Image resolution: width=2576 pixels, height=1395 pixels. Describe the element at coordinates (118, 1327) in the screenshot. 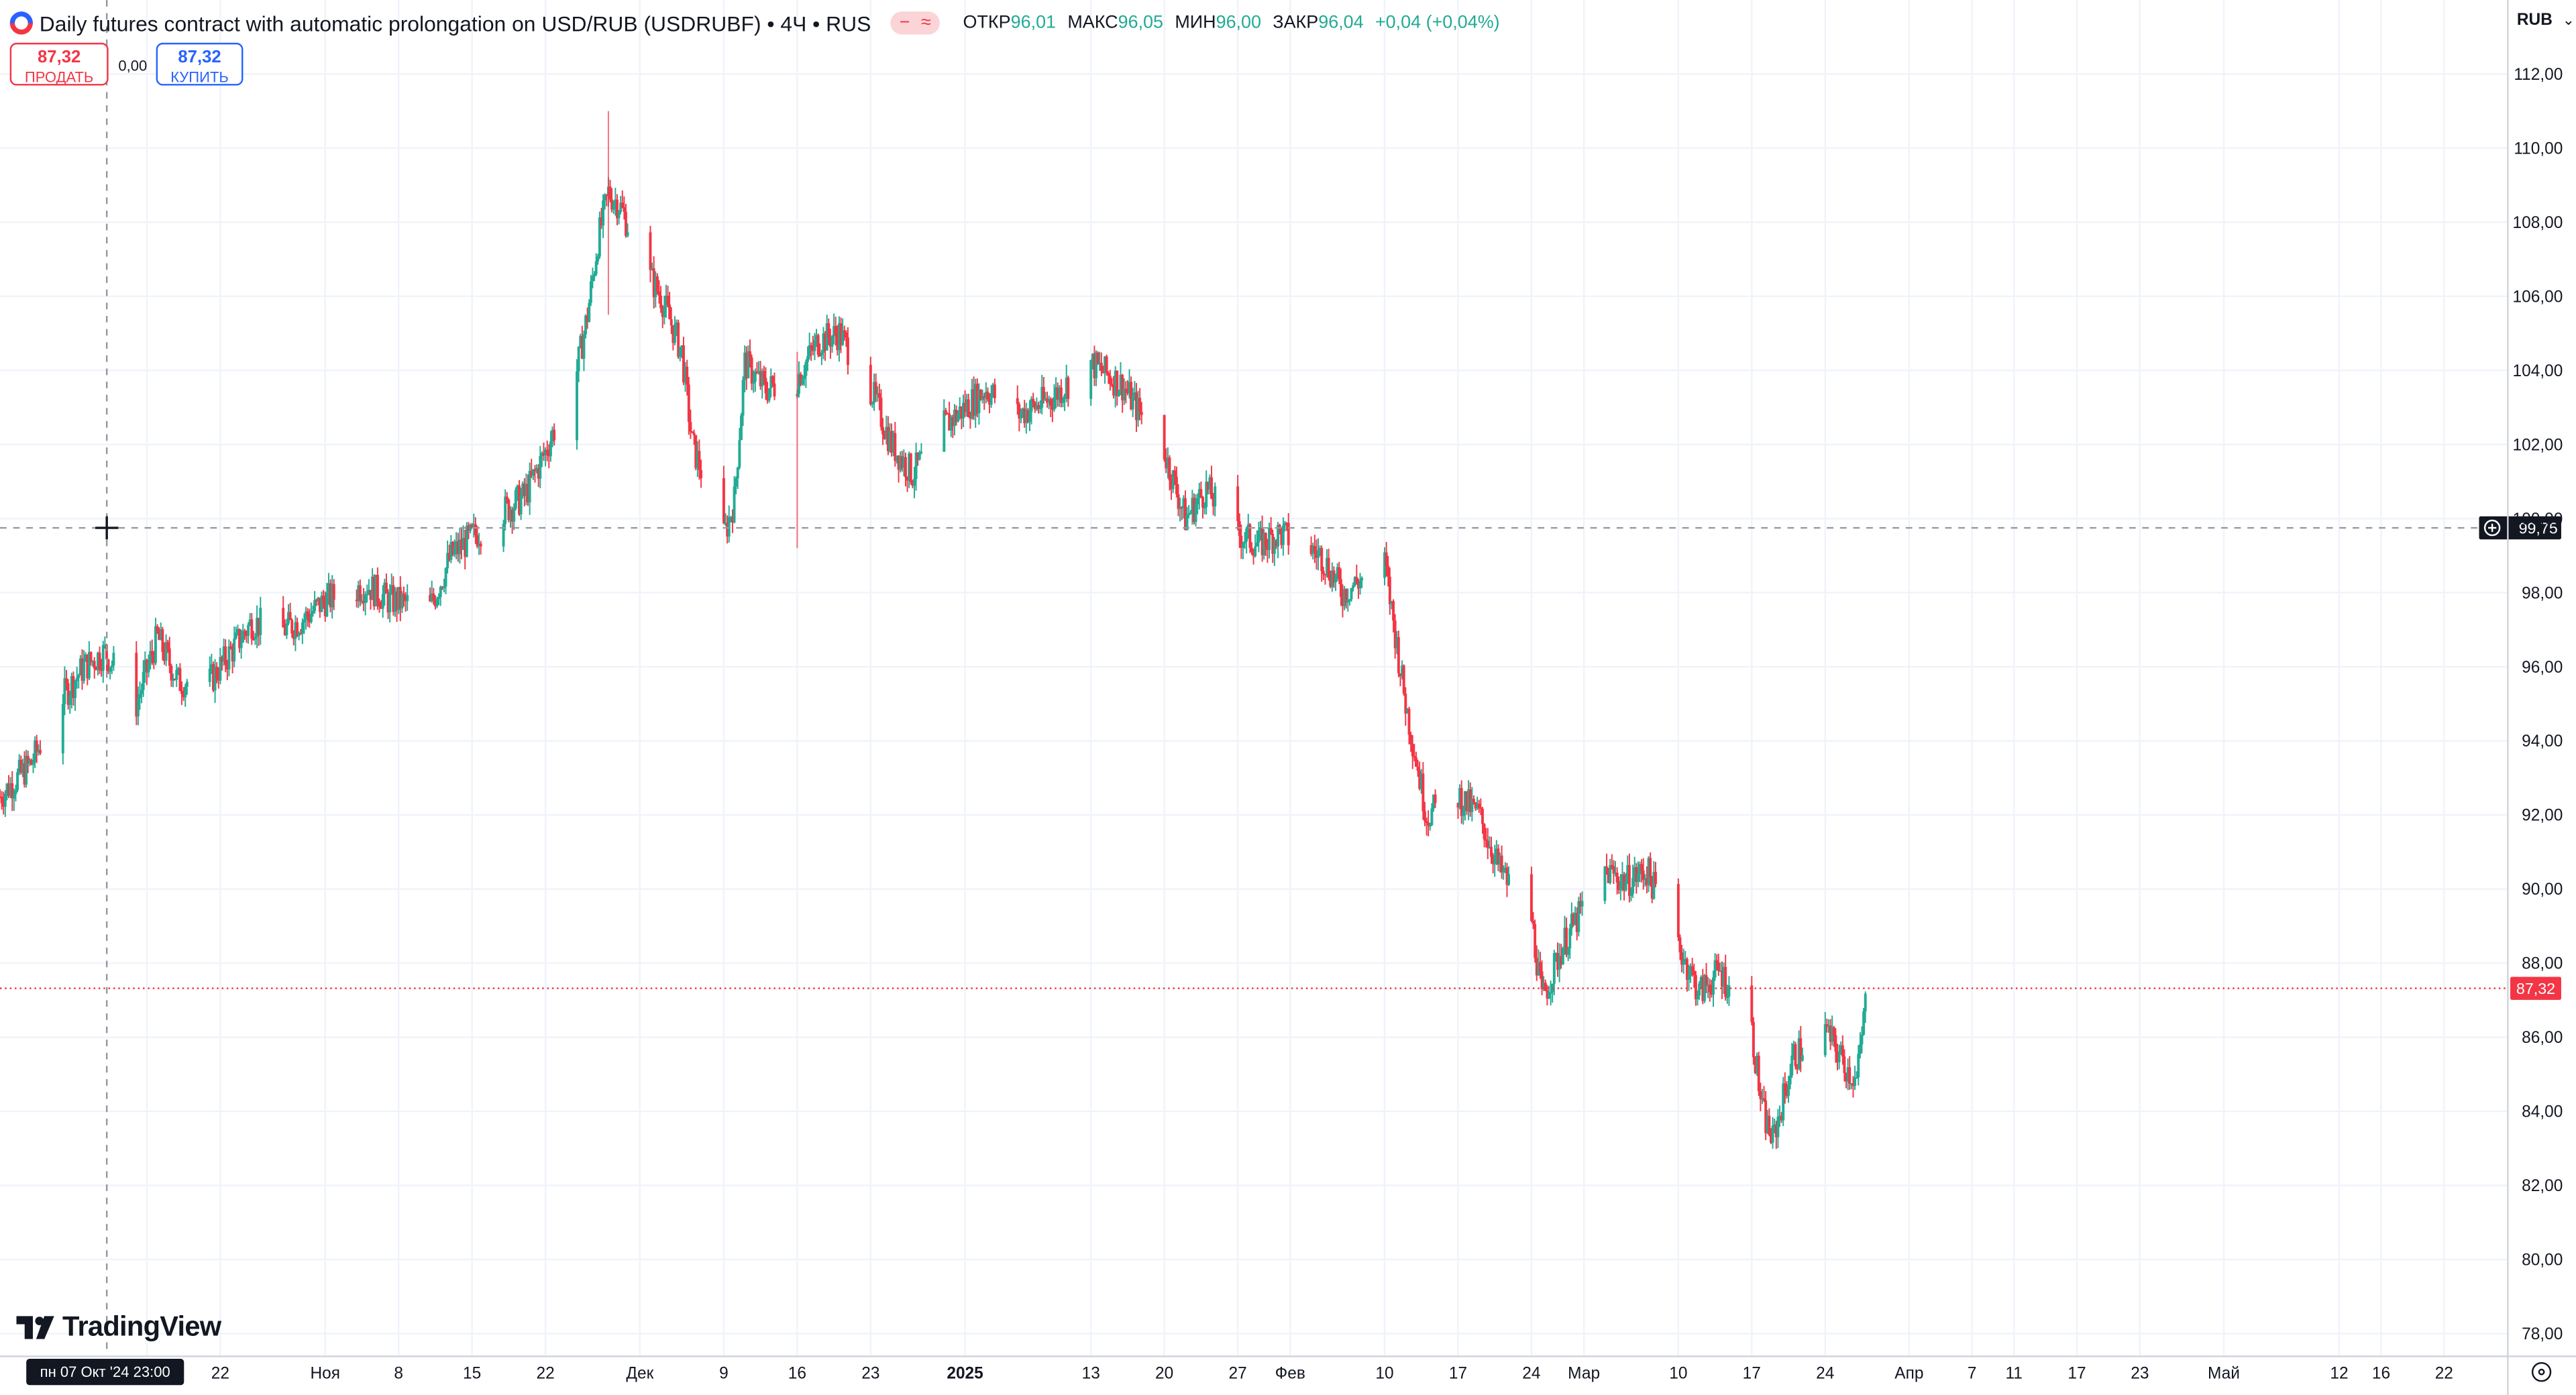

I see `tradingview-logo: TradingView` at that location.